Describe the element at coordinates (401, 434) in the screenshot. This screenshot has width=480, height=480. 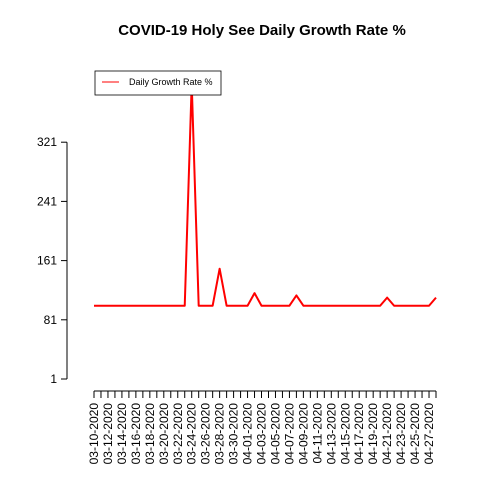
I see `x-tick-label: 04-23-2020` at that location.